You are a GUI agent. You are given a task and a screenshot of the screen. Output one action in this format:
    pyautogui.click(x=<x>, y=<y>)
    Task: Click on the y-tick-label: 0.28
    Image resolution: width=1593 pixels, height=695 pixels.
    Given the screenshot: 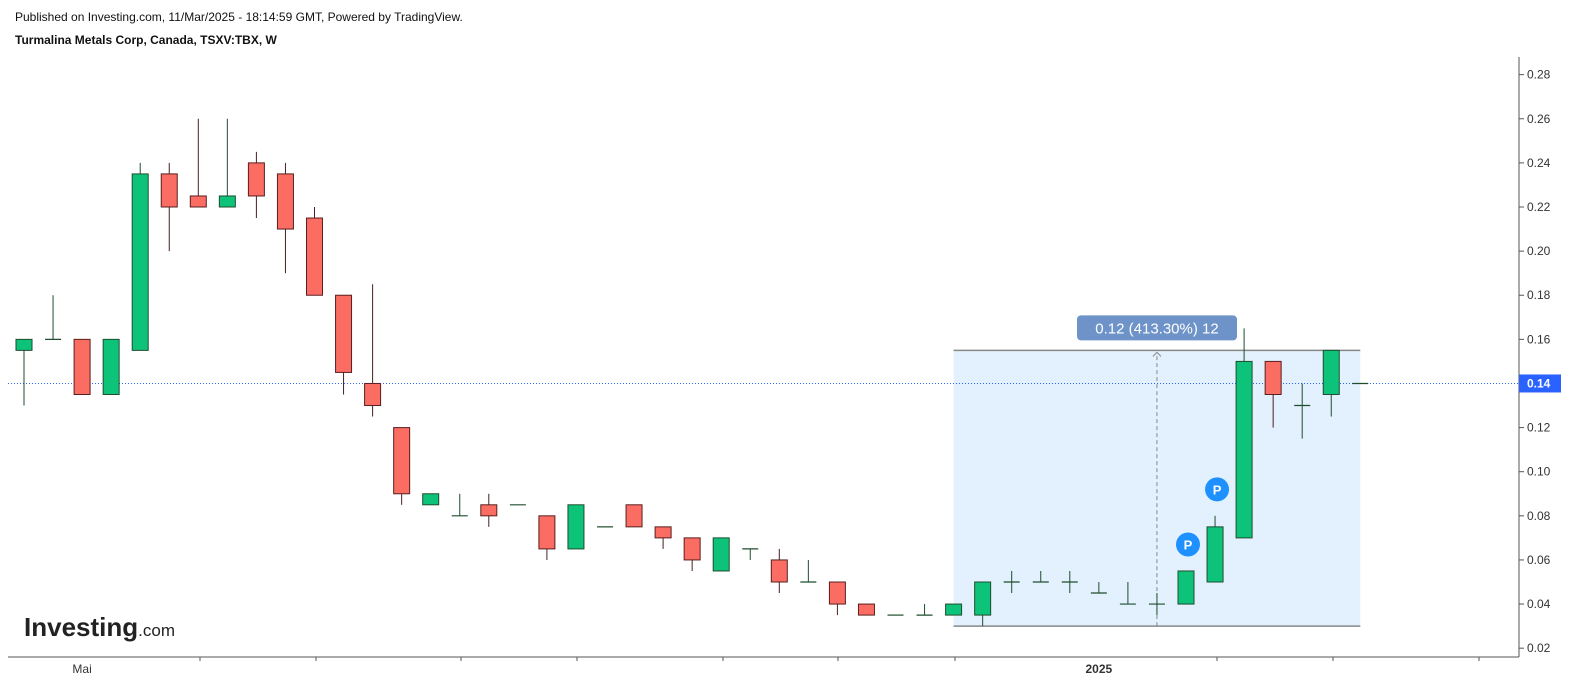 What is the action you would take?
    pyautogui.click(x=1539, y=75)
    